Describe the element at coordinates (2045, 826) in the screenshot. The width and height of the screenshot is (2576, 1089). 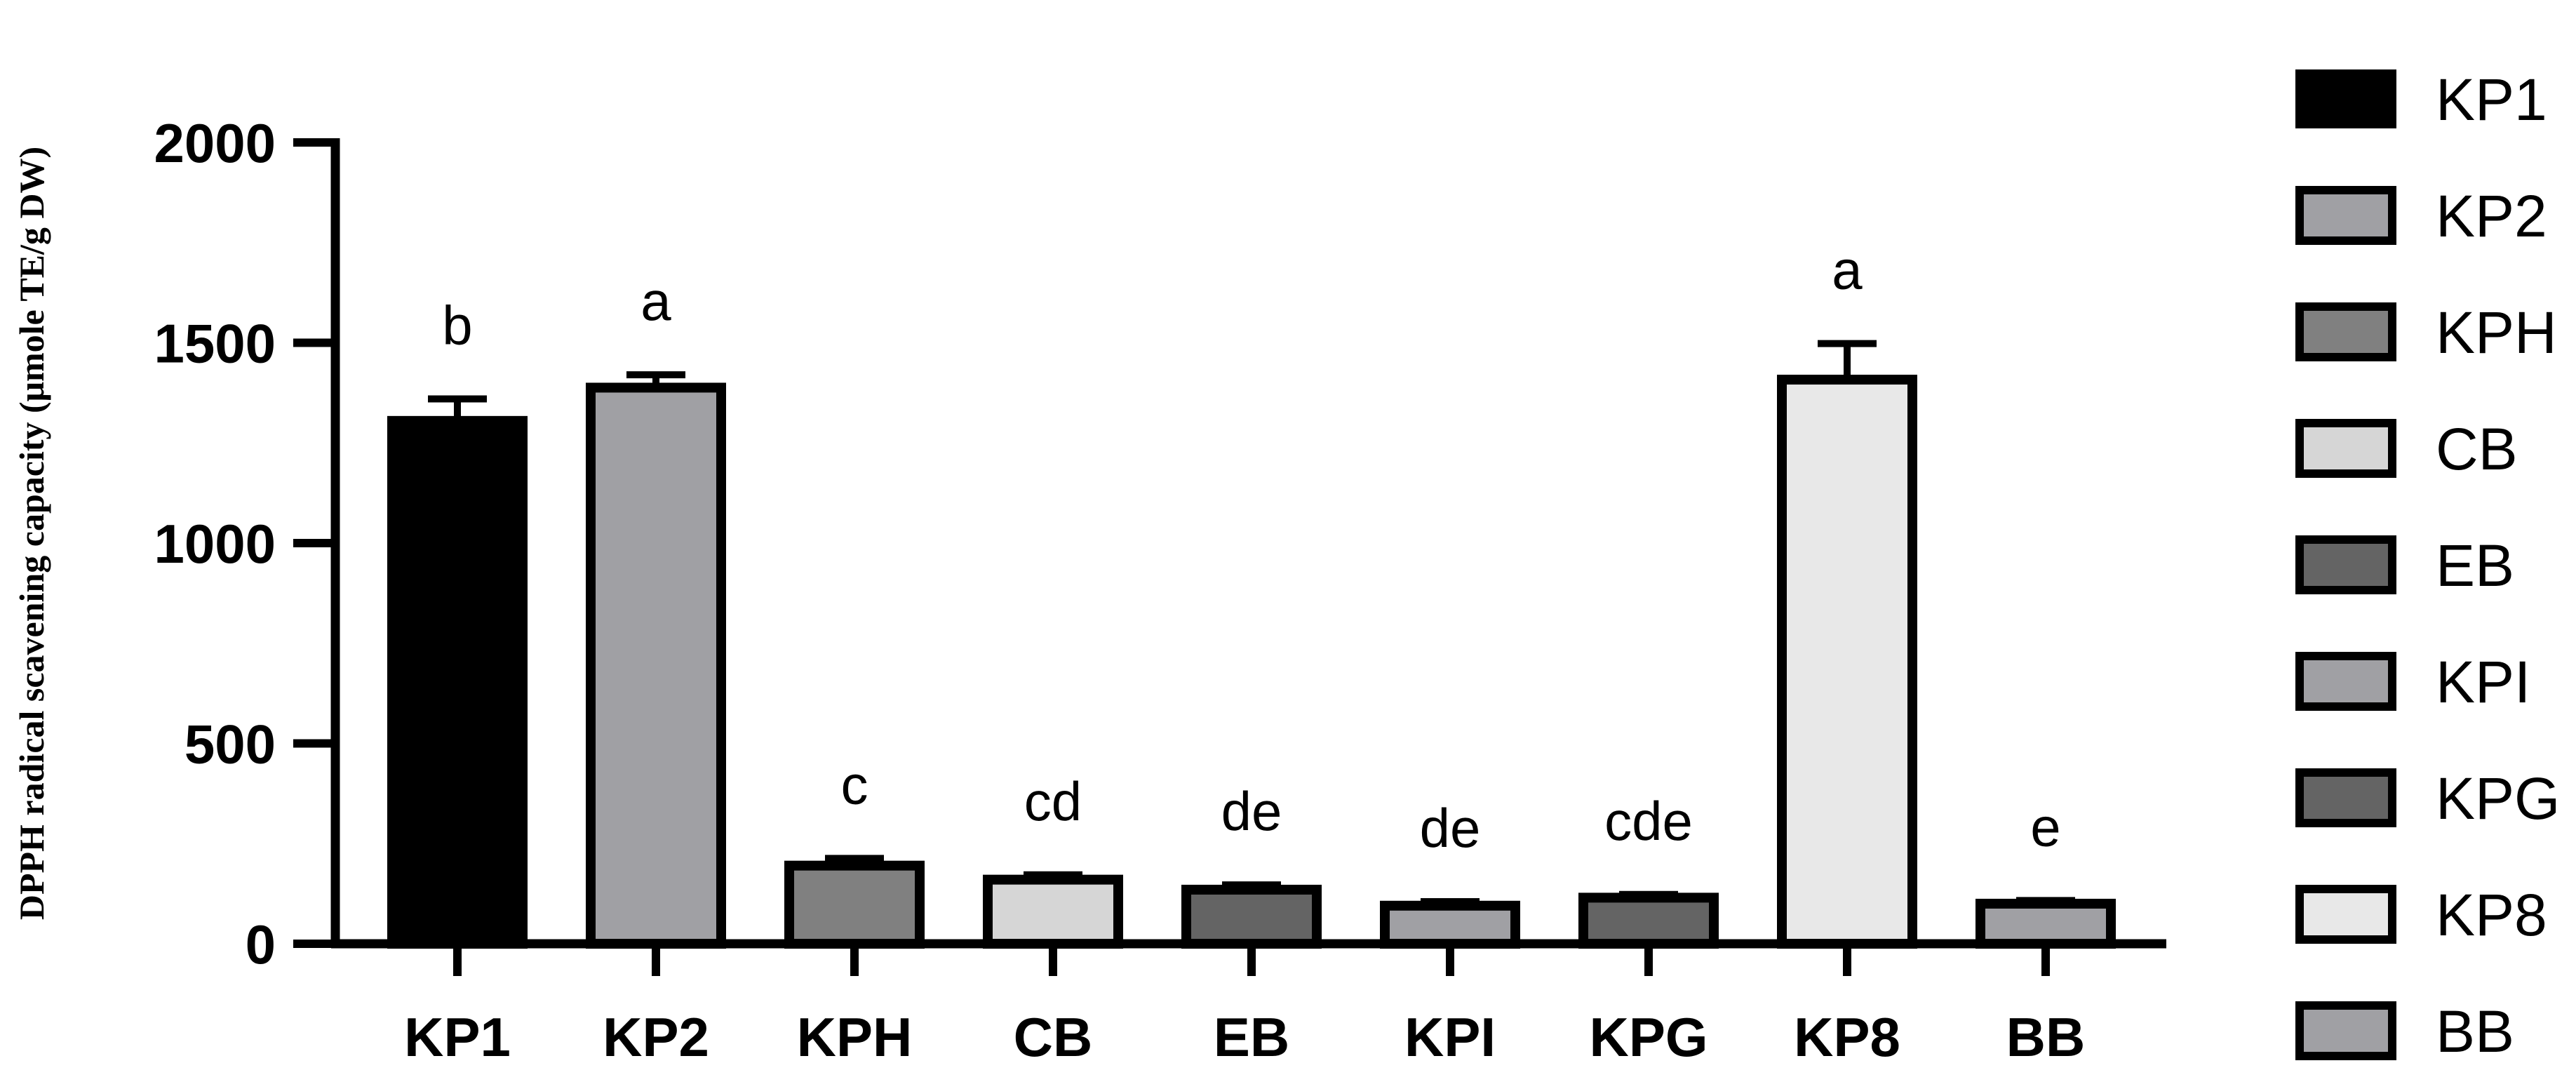
I see `significance-letter-bb: e` at that location.